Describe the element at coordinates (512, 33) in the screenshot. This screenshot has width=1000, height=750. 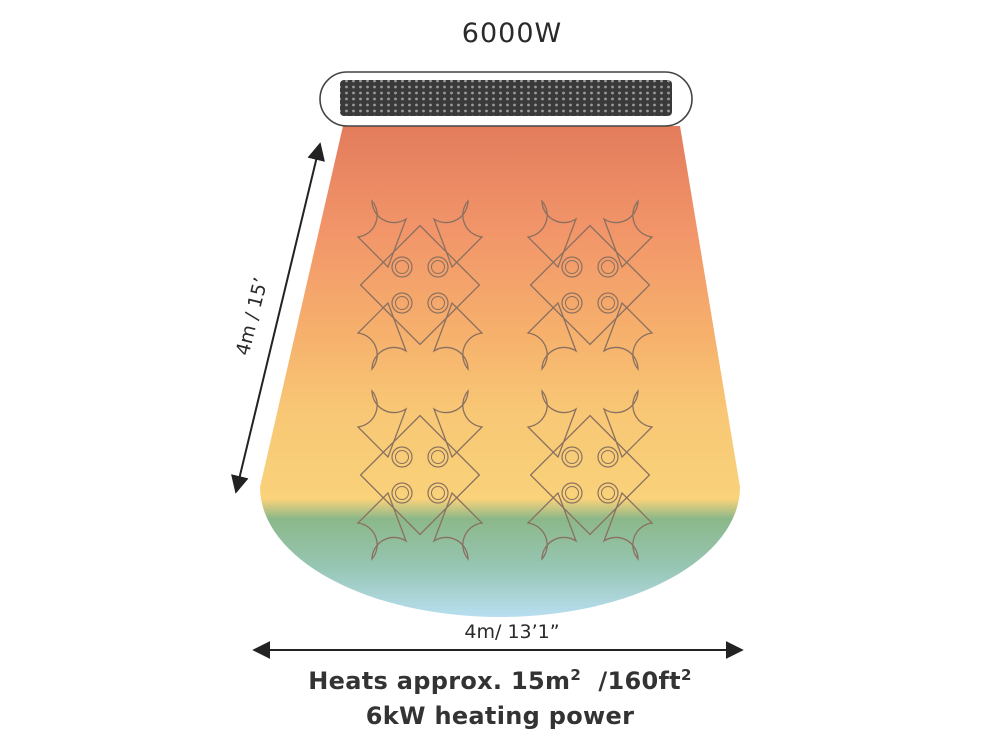
I see `wattage-label: 6000W` at that location.